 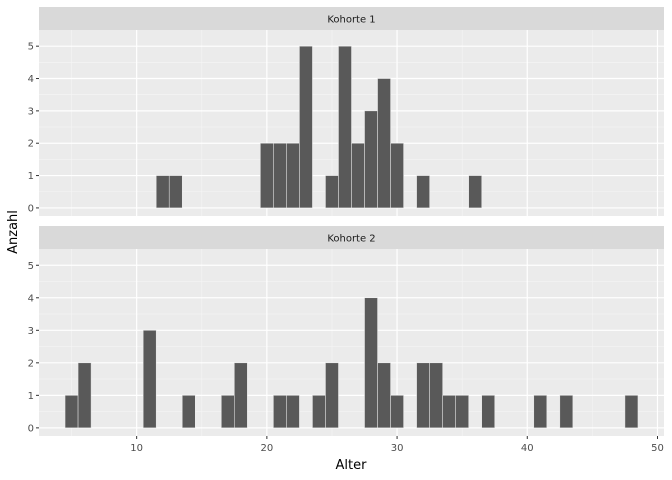 I want to click on x-tick-label: 40, so click(x=527, y=448).